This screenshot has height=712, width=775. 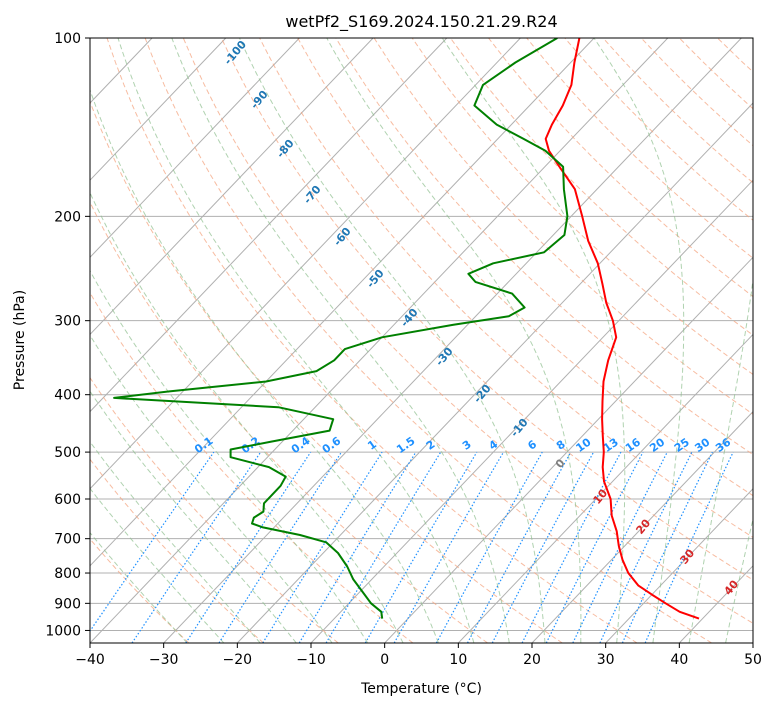 What do you see at coordinates (285, 149) in the screenshot?
I see `dry-adiabat-label: -80` at bounding box center [285, 149].